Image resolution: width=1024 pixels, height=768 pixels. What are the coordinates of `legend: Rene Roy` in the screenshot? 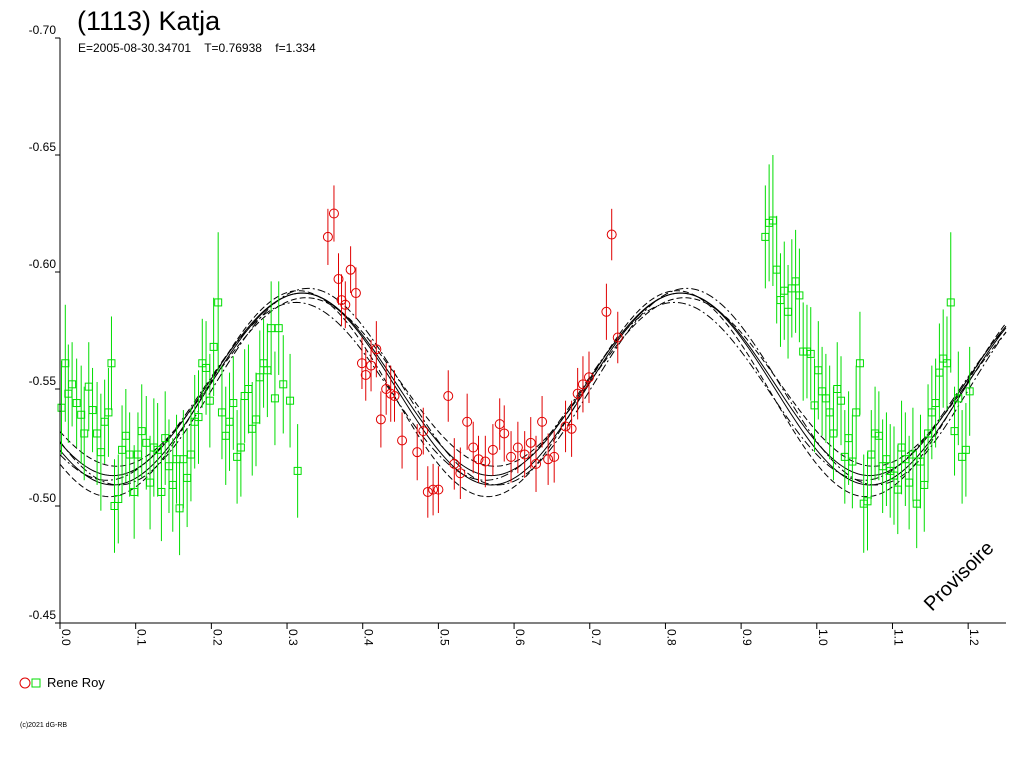 It's located at (62, 682).